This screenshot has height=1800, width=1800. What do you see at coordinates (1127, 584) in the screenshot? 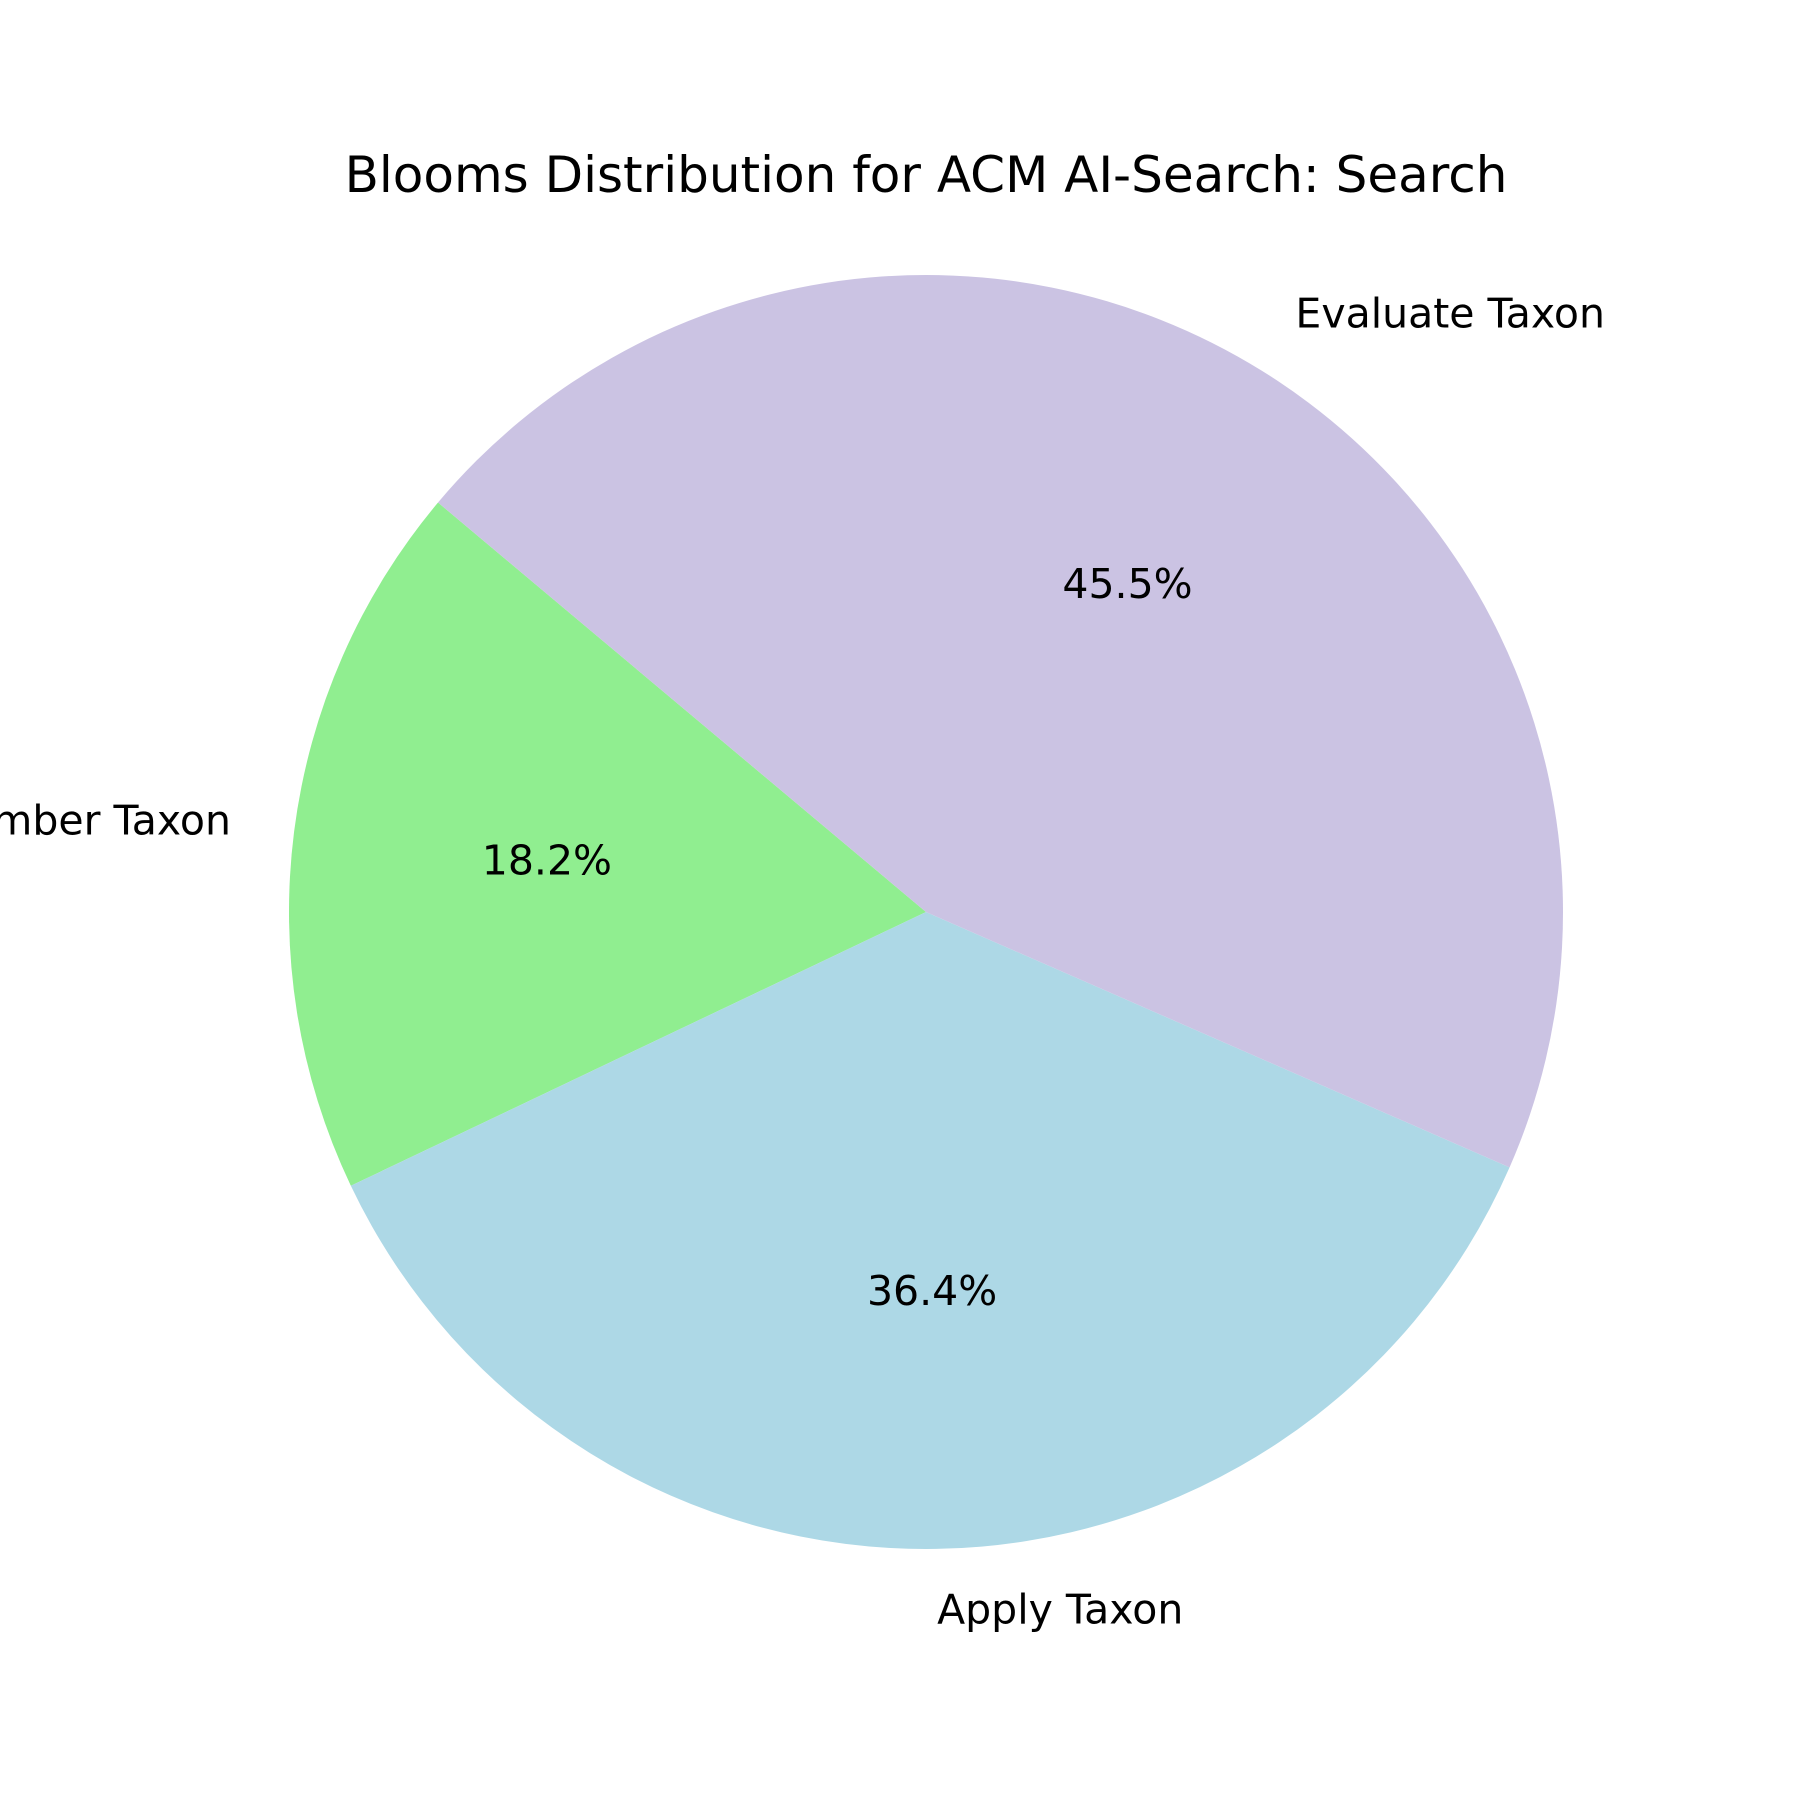
I see `percent-label-evaluate-taxon: 45.5%` at bounding box center [1127, 584].